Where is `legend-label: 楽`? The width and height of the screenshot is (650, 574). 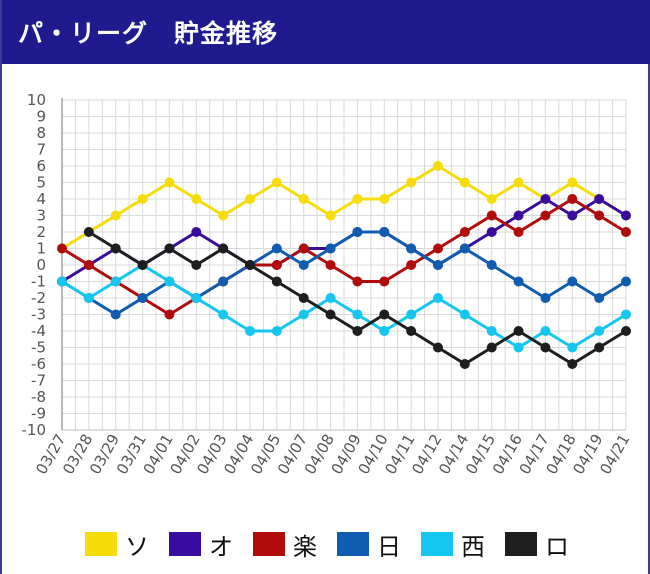
legend-label: 楽 is located at coordinates (305, 546).